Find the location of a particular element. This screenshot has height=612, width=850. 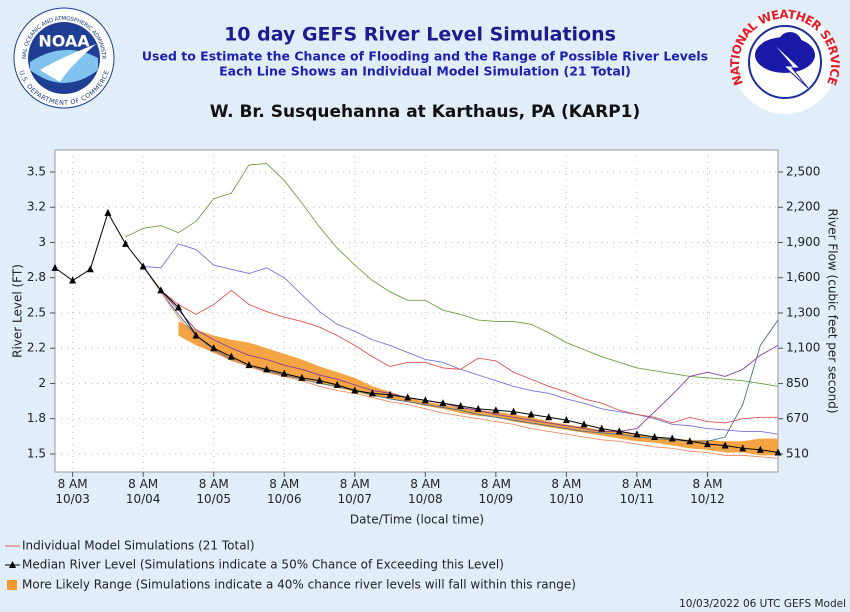

y-tick-label: 1.8 is located at coordinates (36, 418).